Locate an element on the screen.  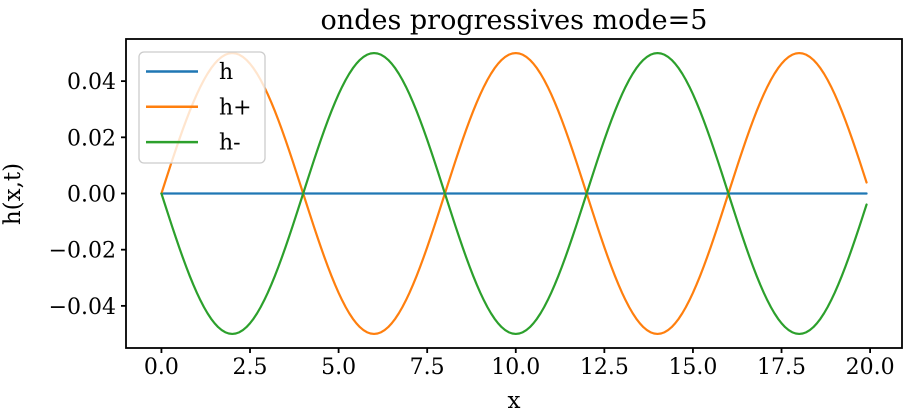
legend-box is located at coordinates (202, 107).